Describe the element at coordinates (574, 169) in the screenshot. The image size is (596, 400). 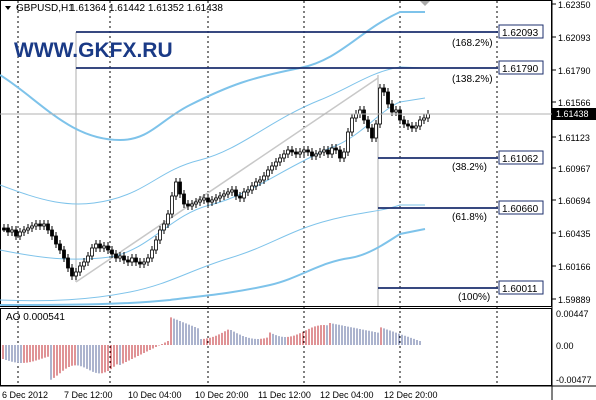
I see `price-axis-label: 1.60967` at that location.